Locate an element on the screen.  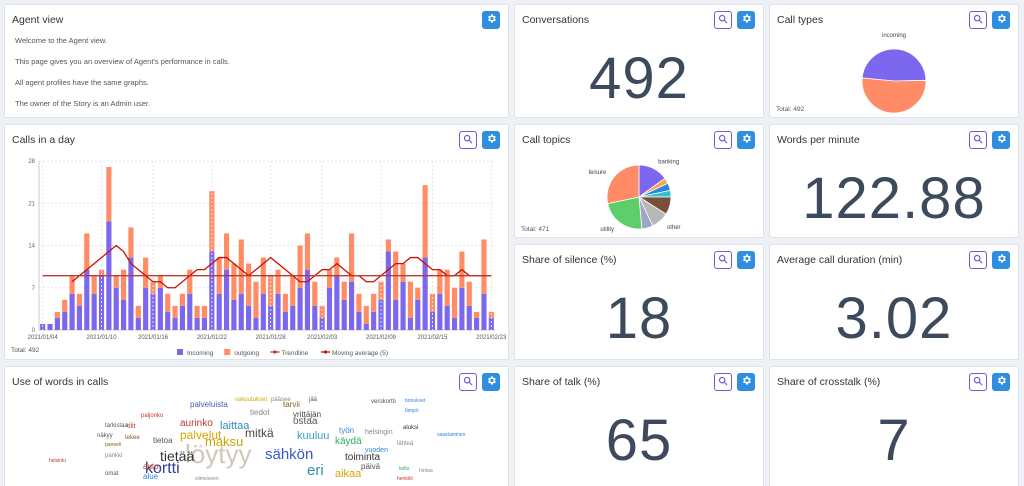
conversations-settings-button is located at coordinates (746, 20).